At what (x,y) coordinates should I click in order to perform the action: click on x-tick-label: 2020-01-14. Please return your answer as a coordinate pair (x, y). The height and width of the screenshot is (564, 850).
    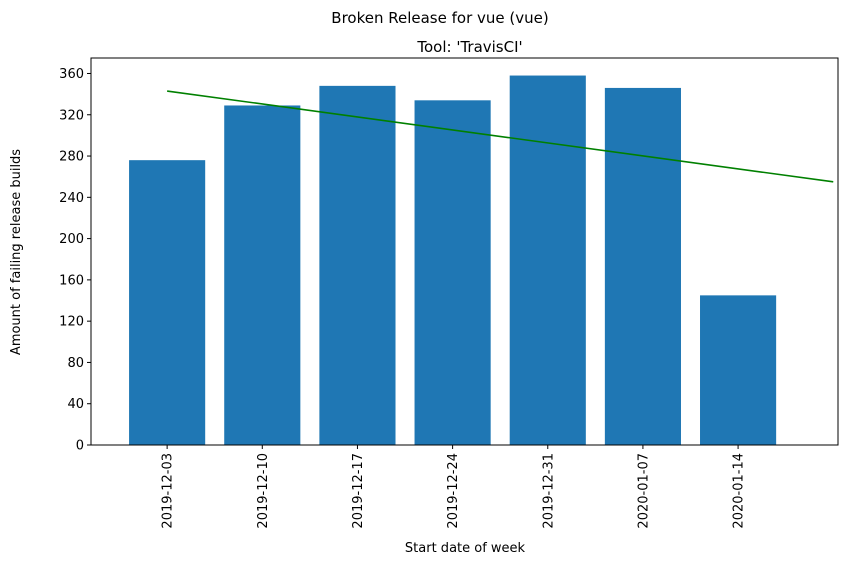
    Looking at the image, I should click on (739, 491).